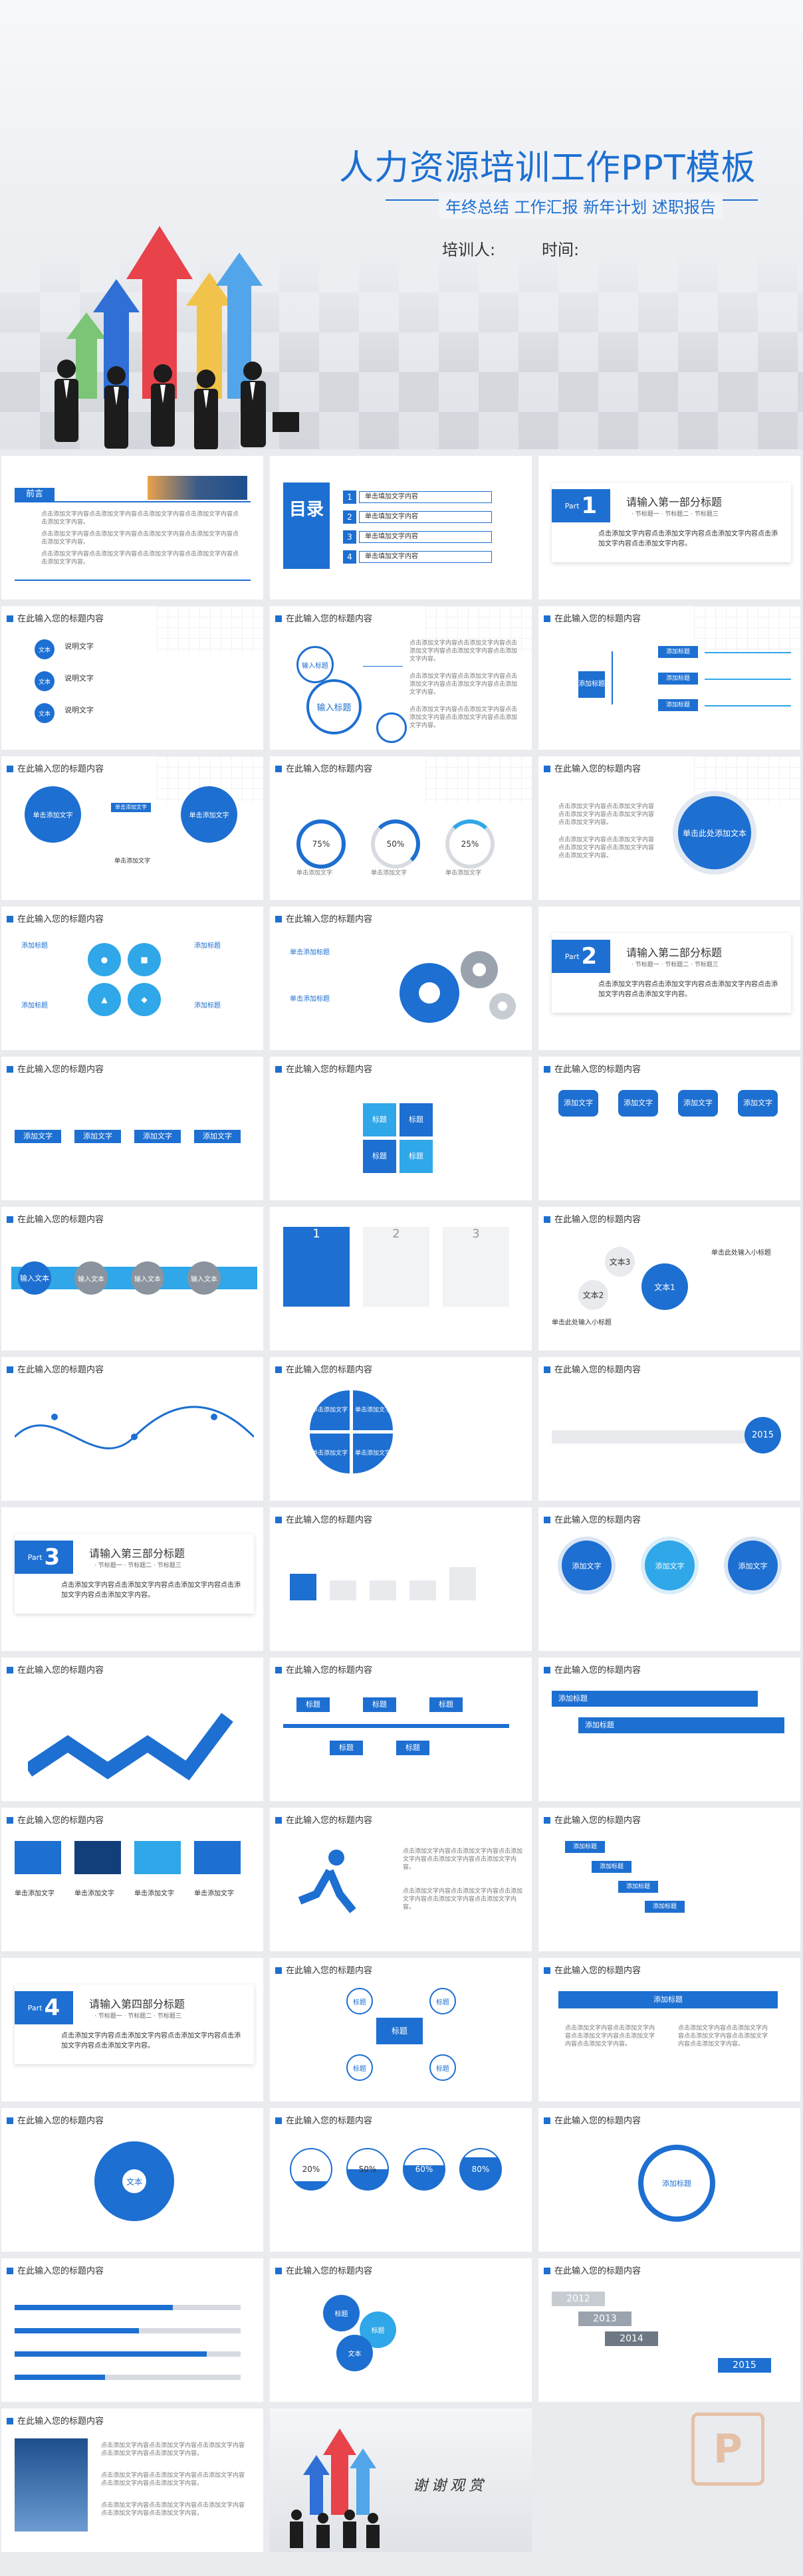 This screenshot has height=2576, width=803. What do you see at coordinates (669, 678) in the screenshot?
I see `slide-bracket: 在此输入您的标题内容 添加标题 添加标题 添加标题 添加标题` at bounding box center [669, 678].